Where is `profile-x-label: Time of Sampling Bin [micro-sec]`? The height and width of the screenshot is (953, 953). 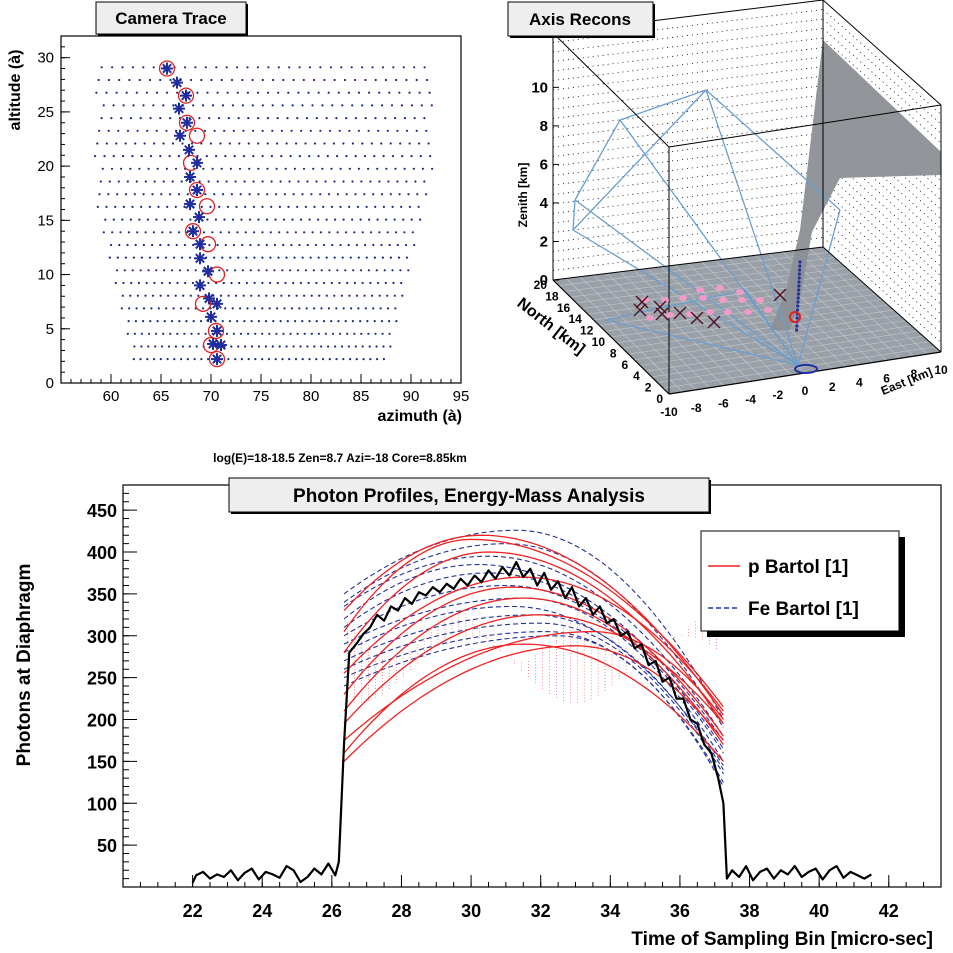
profile-x-label: Time of Sampling Bin [micro-sec] is located at coordinates (782, 939).